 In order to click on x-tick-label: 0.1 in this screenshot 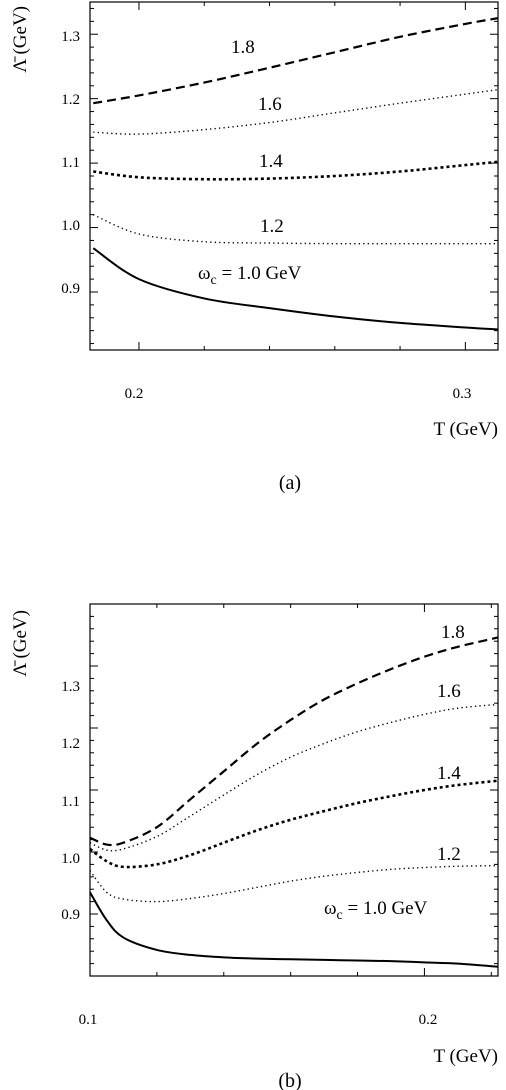, I will do `click(88, 1020)`.